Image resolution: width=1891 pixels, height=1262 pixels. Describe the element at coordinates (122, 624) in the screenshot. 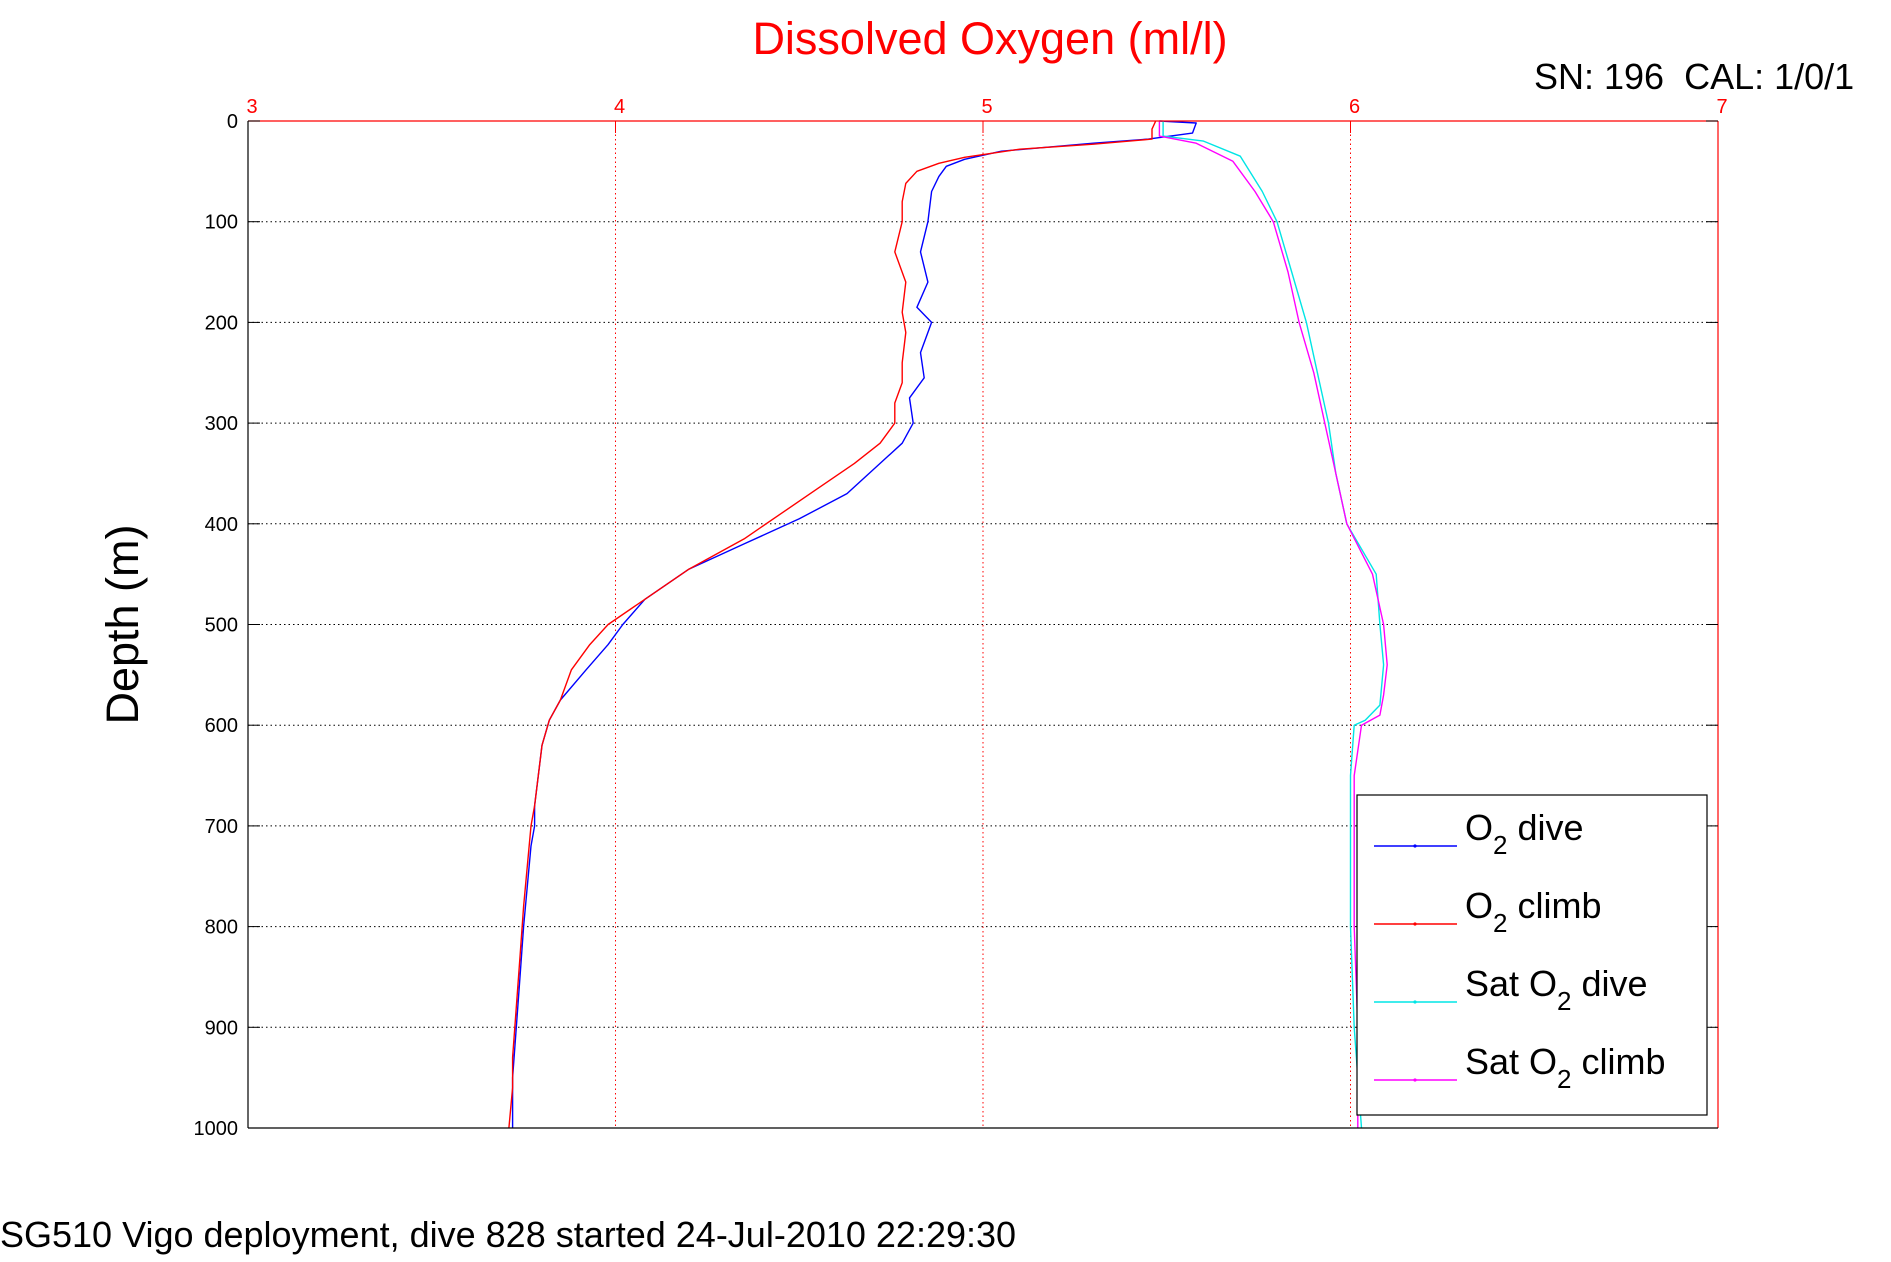

I see `y-axis-label: Depth (m)` at that location.